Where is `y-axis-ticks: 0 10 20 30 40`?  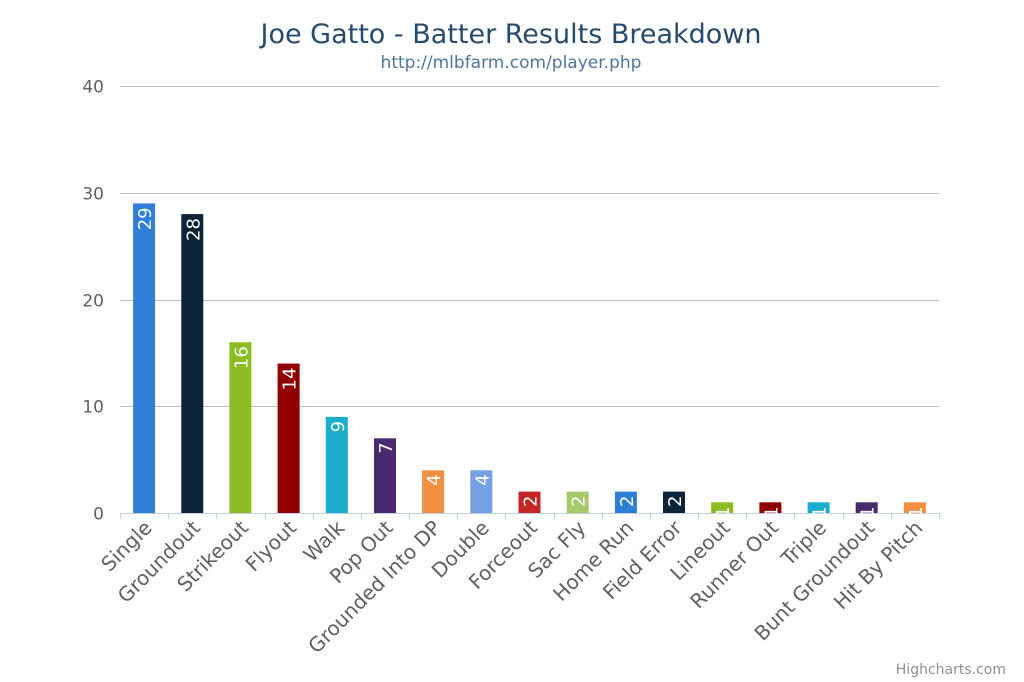
y-axis-ticks: 0 10 20 30 40 is located at coordinates (93, 301).